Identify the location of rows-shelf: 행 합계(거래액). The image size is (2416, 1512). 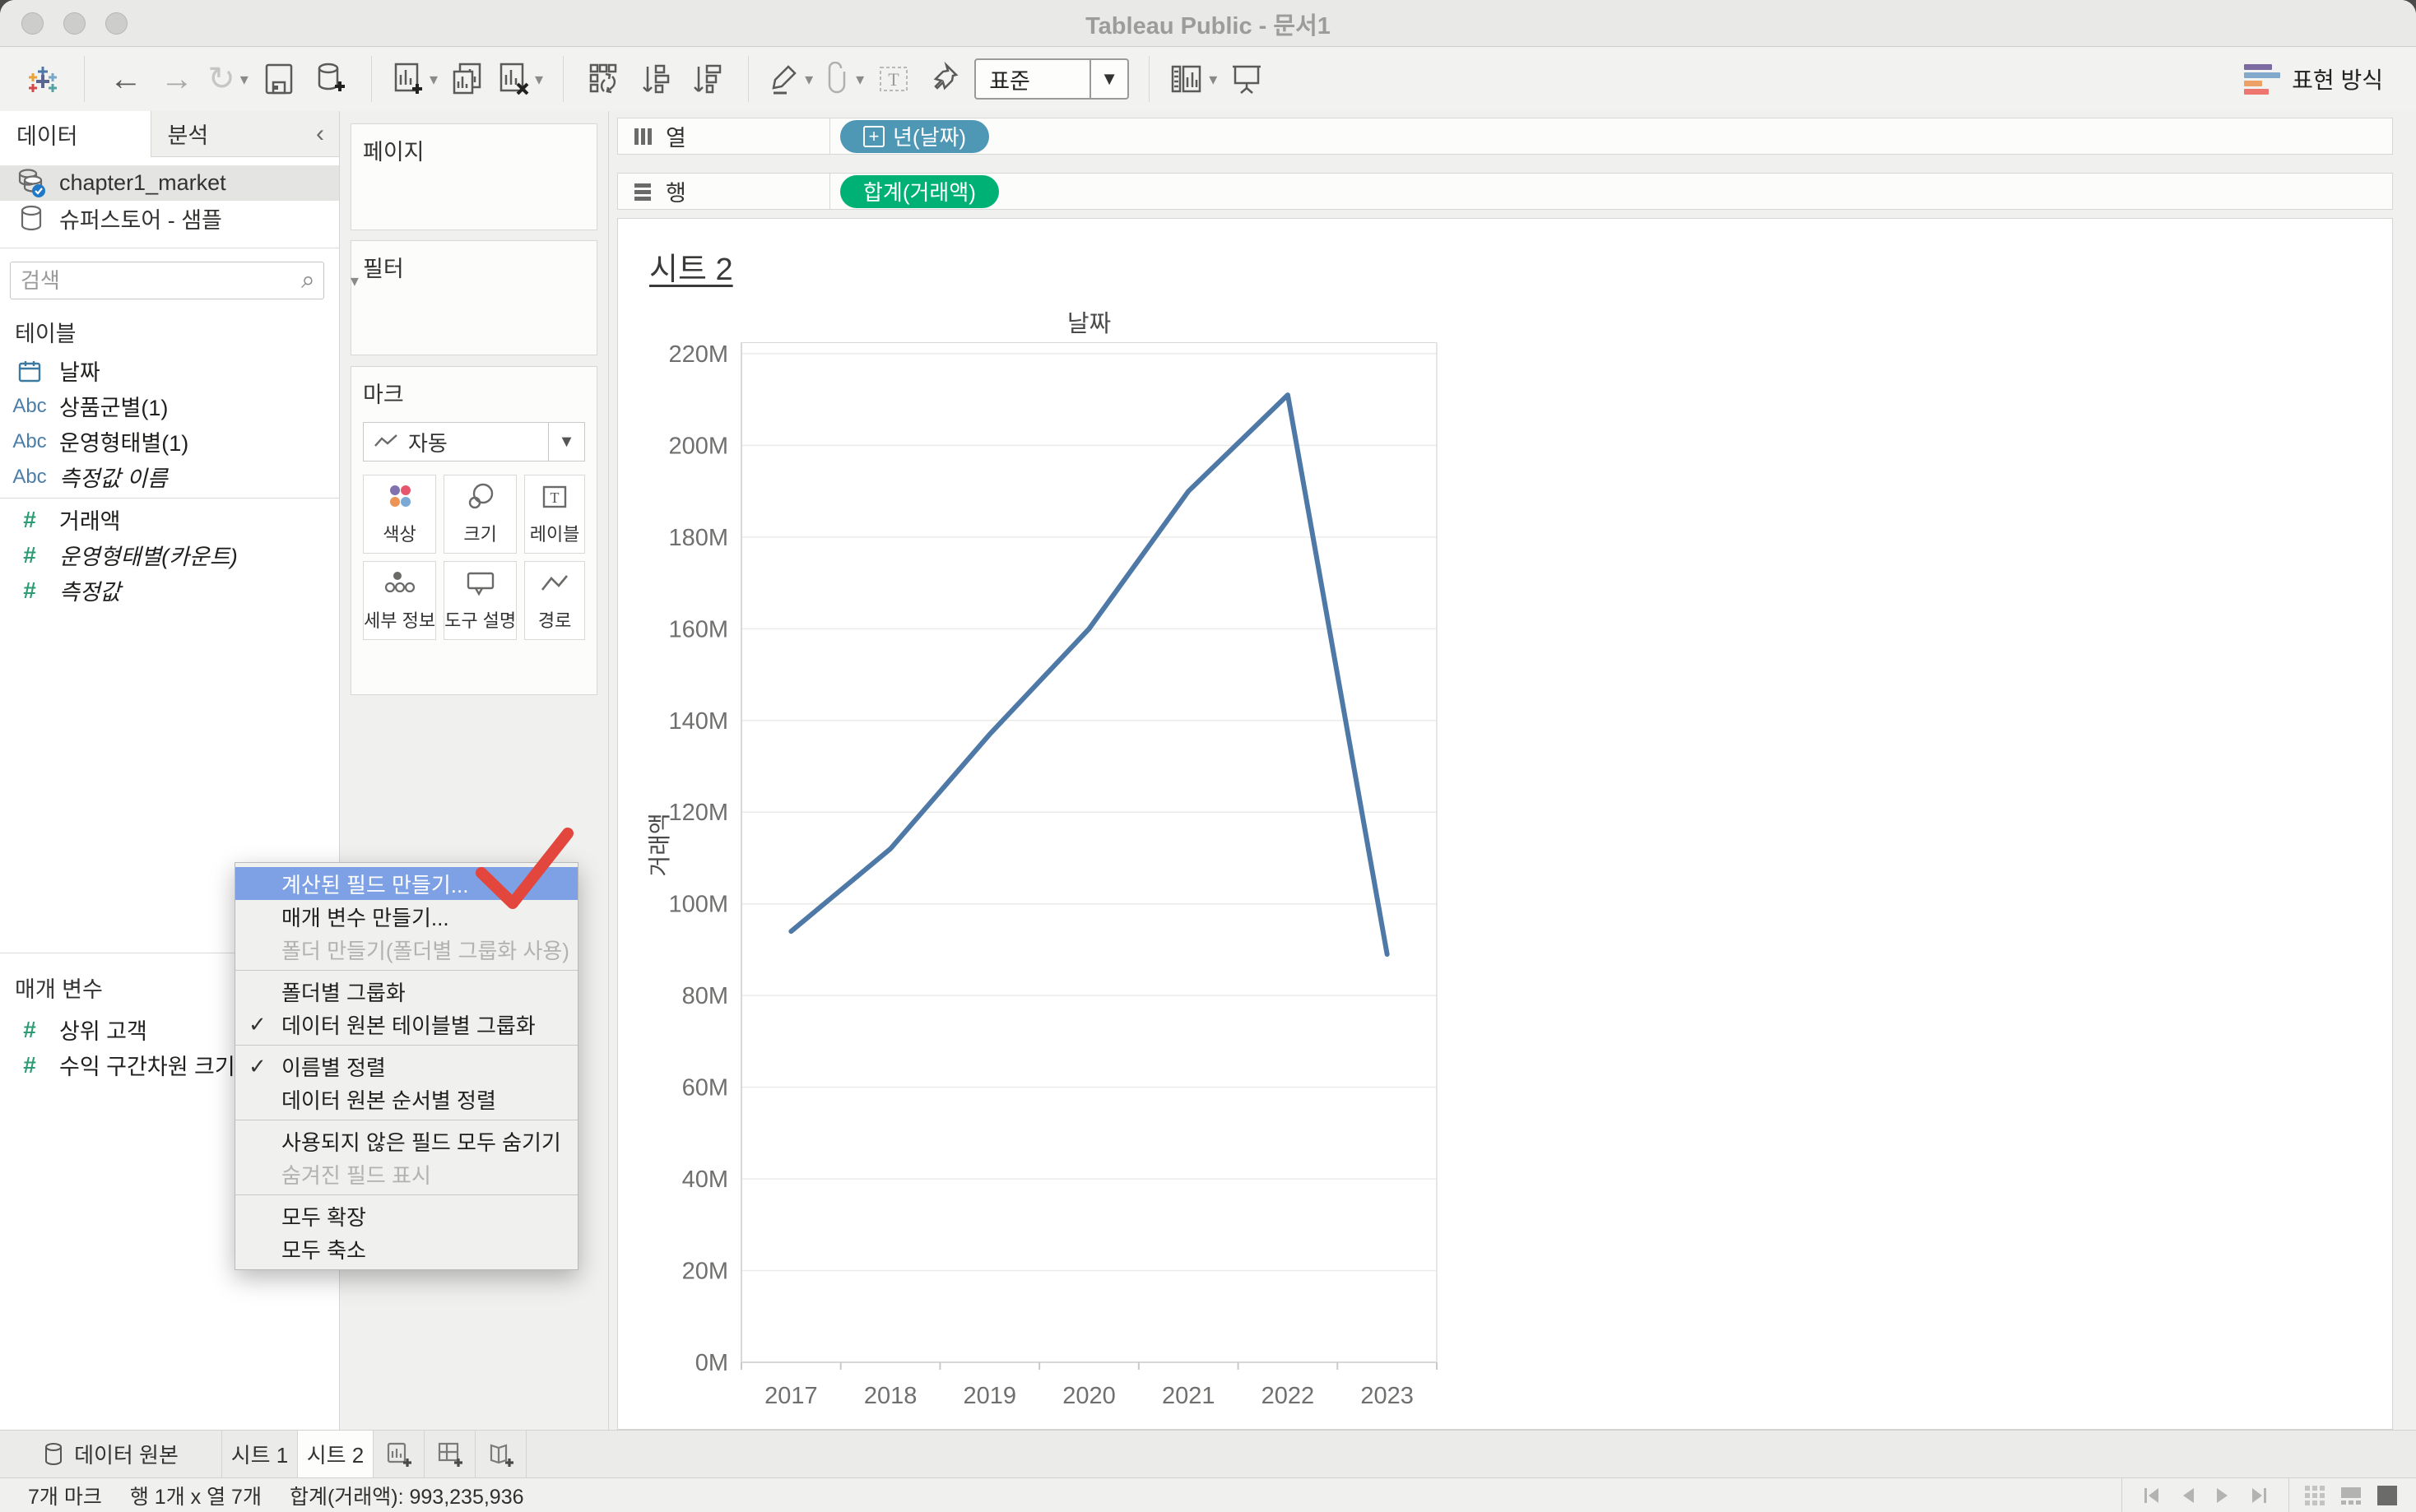
(1505, 191).